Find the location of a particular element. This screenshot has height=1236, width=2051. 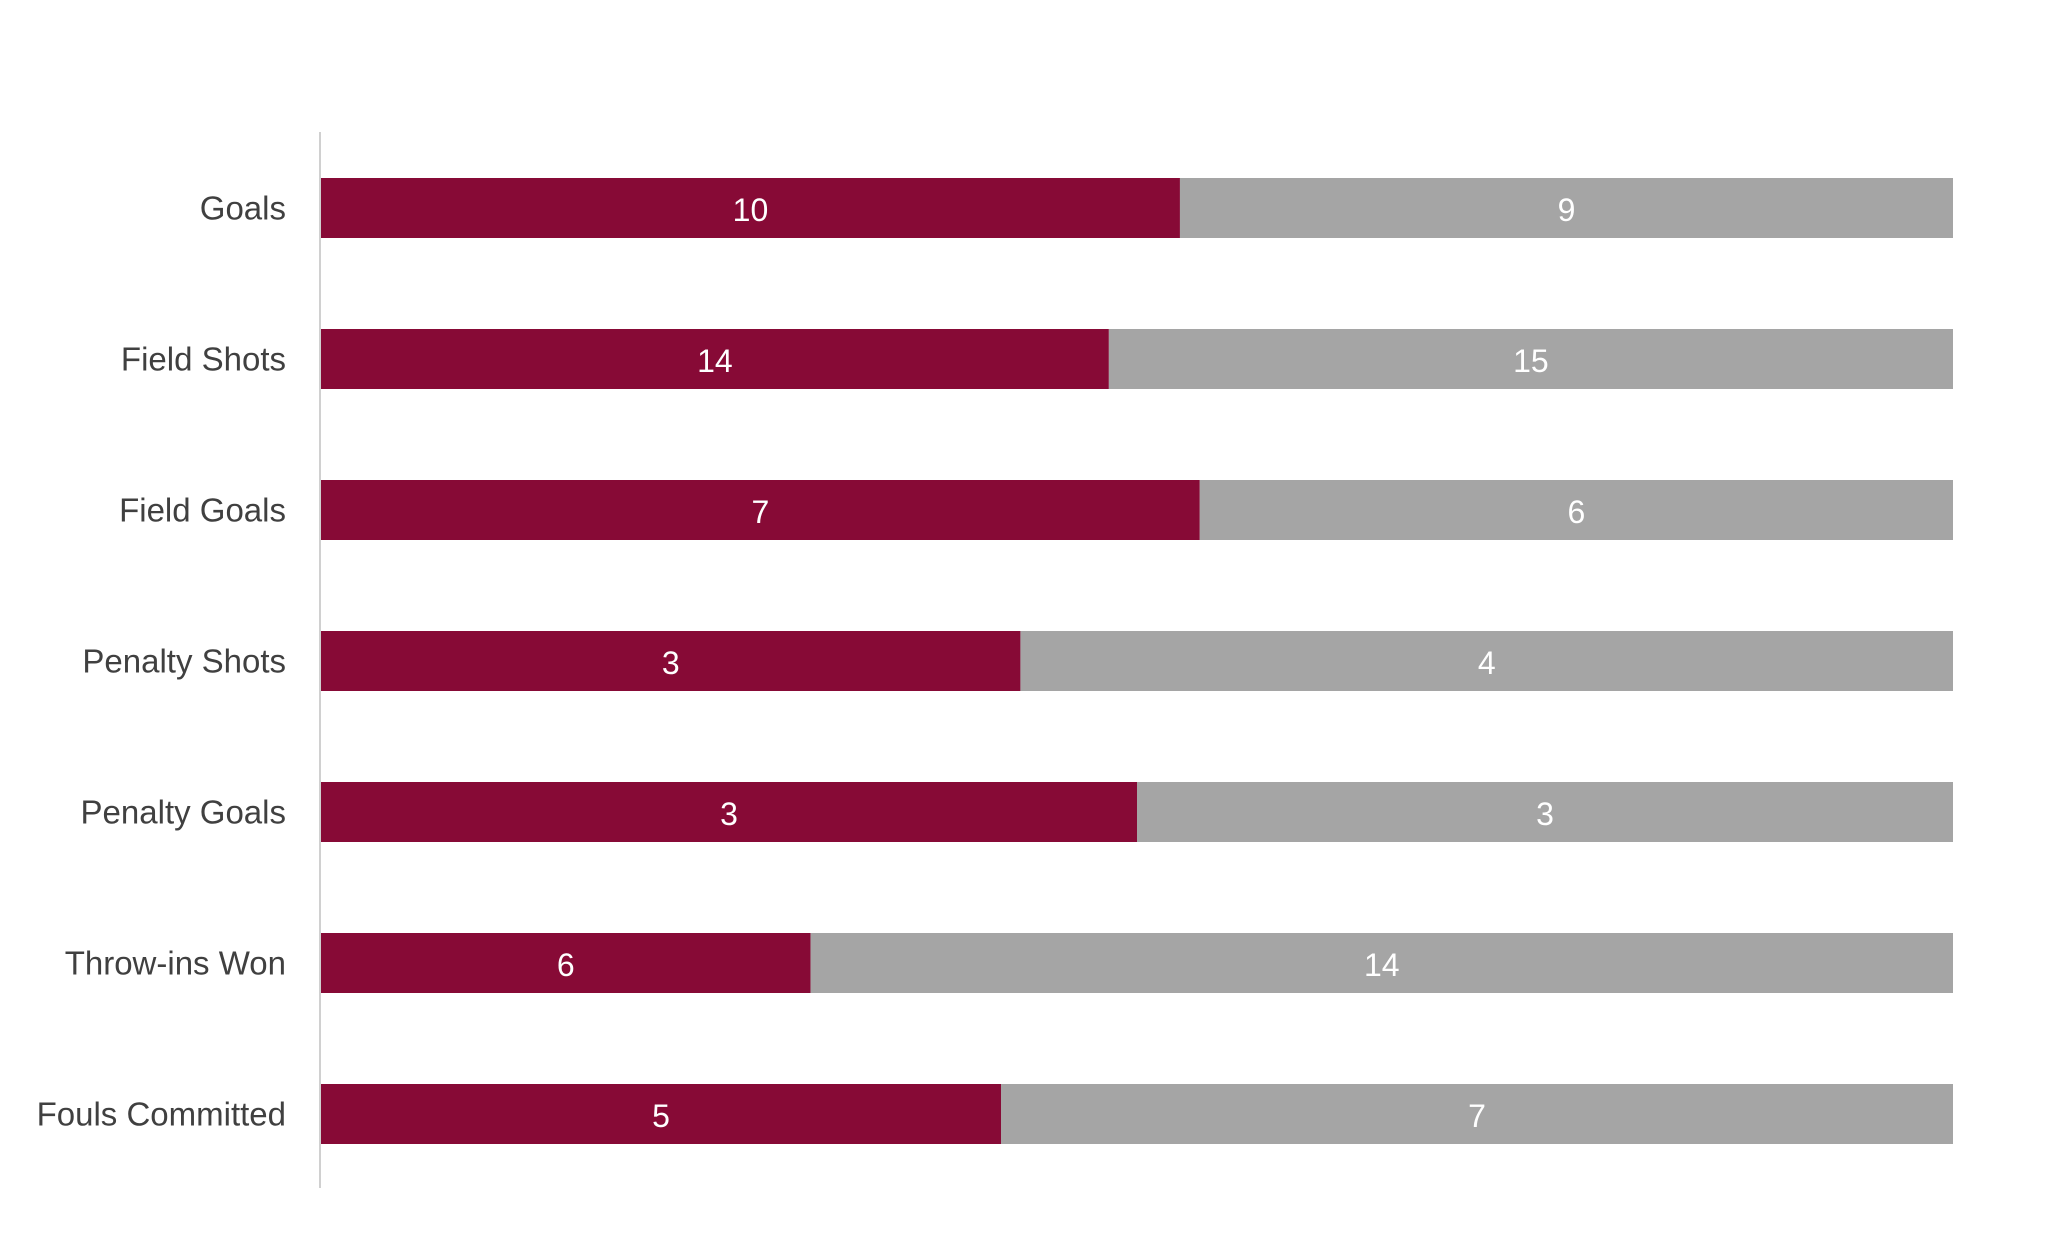

category-label: Goals is located at coordinates (243, 208).